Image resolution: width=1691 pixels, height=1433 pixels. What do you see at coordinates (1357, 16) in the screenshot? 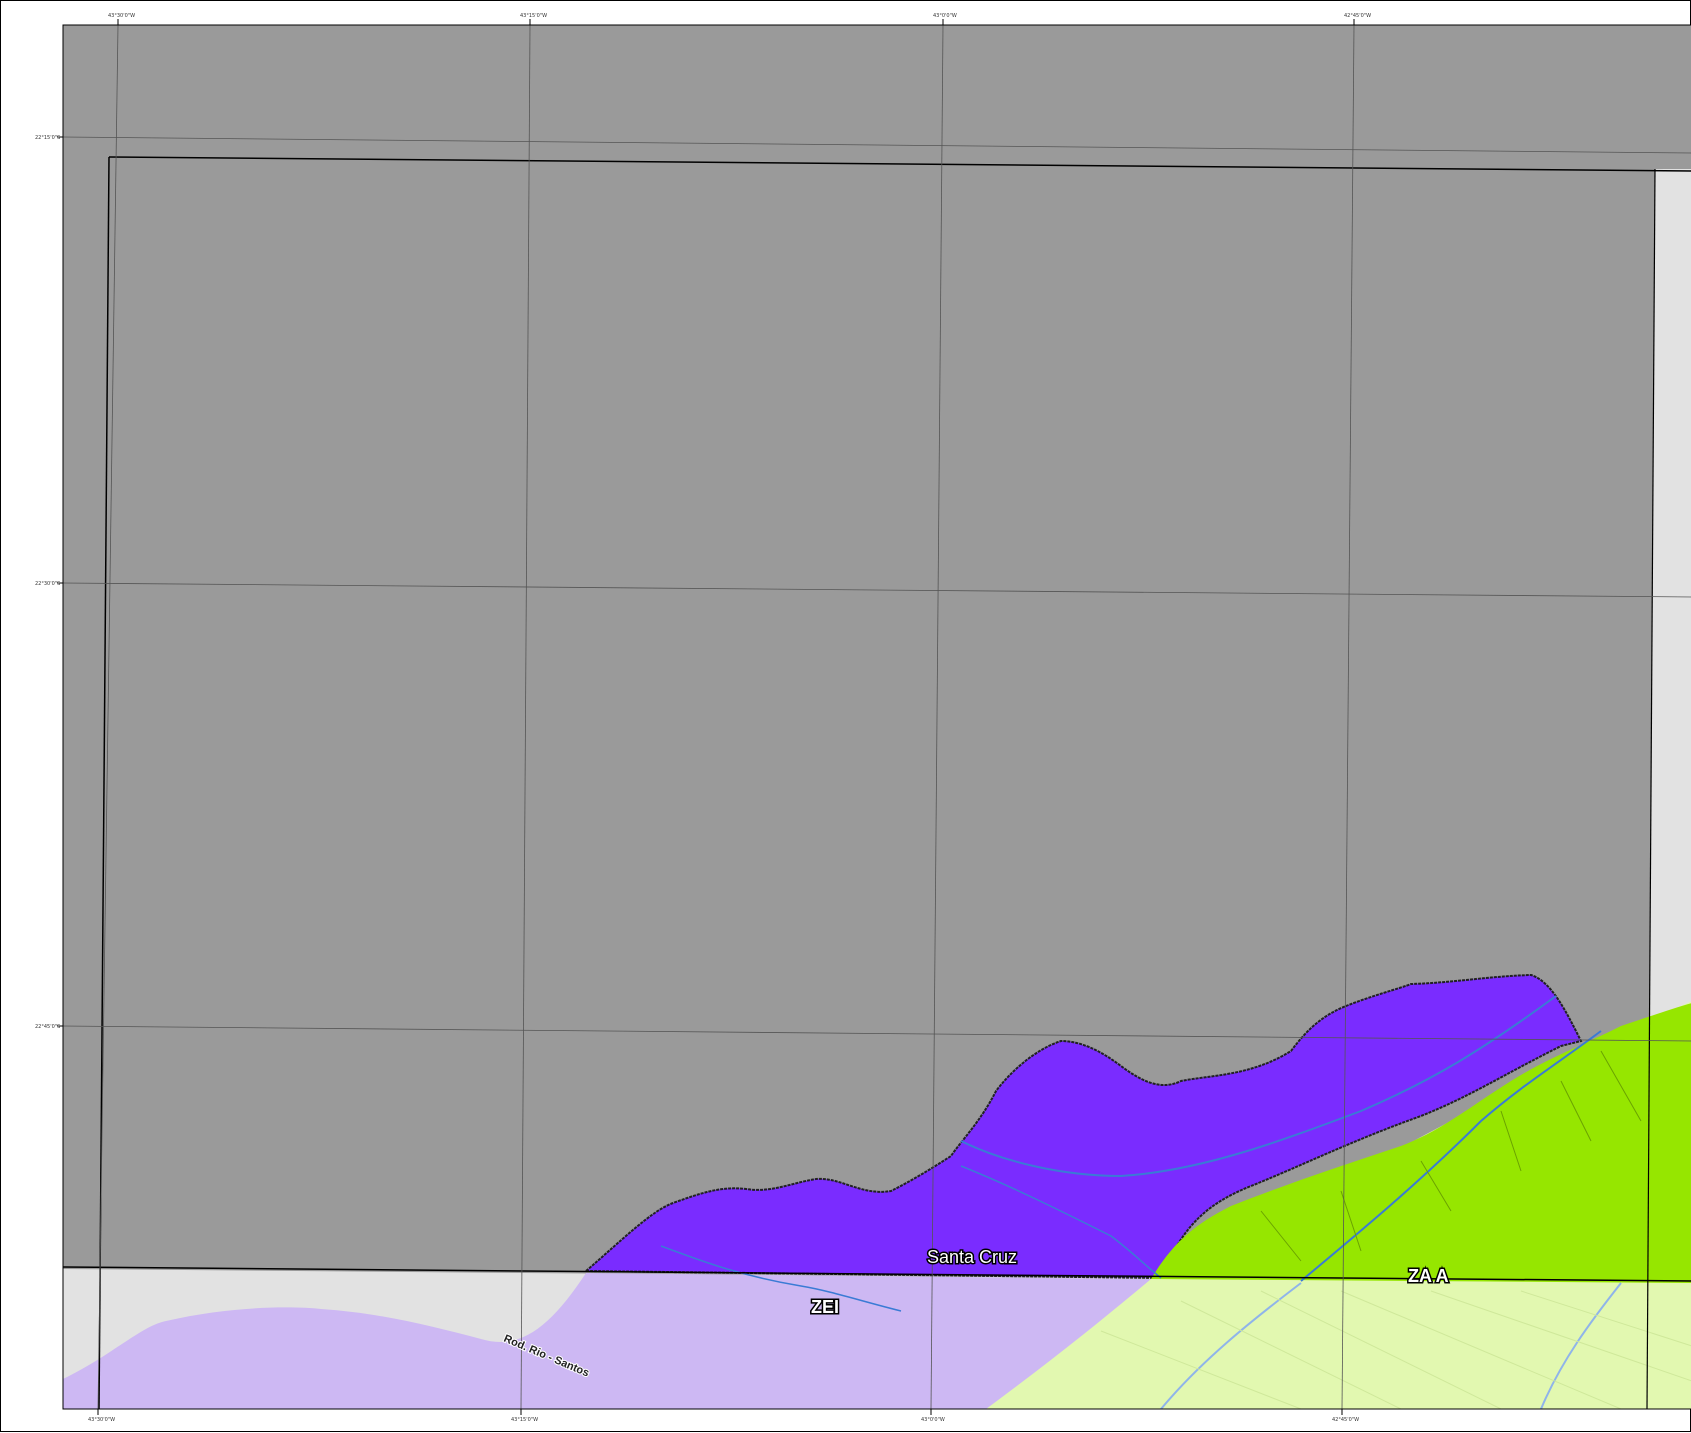
I see `top-tick-label-4: 42°45'0"W` at bounding box center [1357, 16].